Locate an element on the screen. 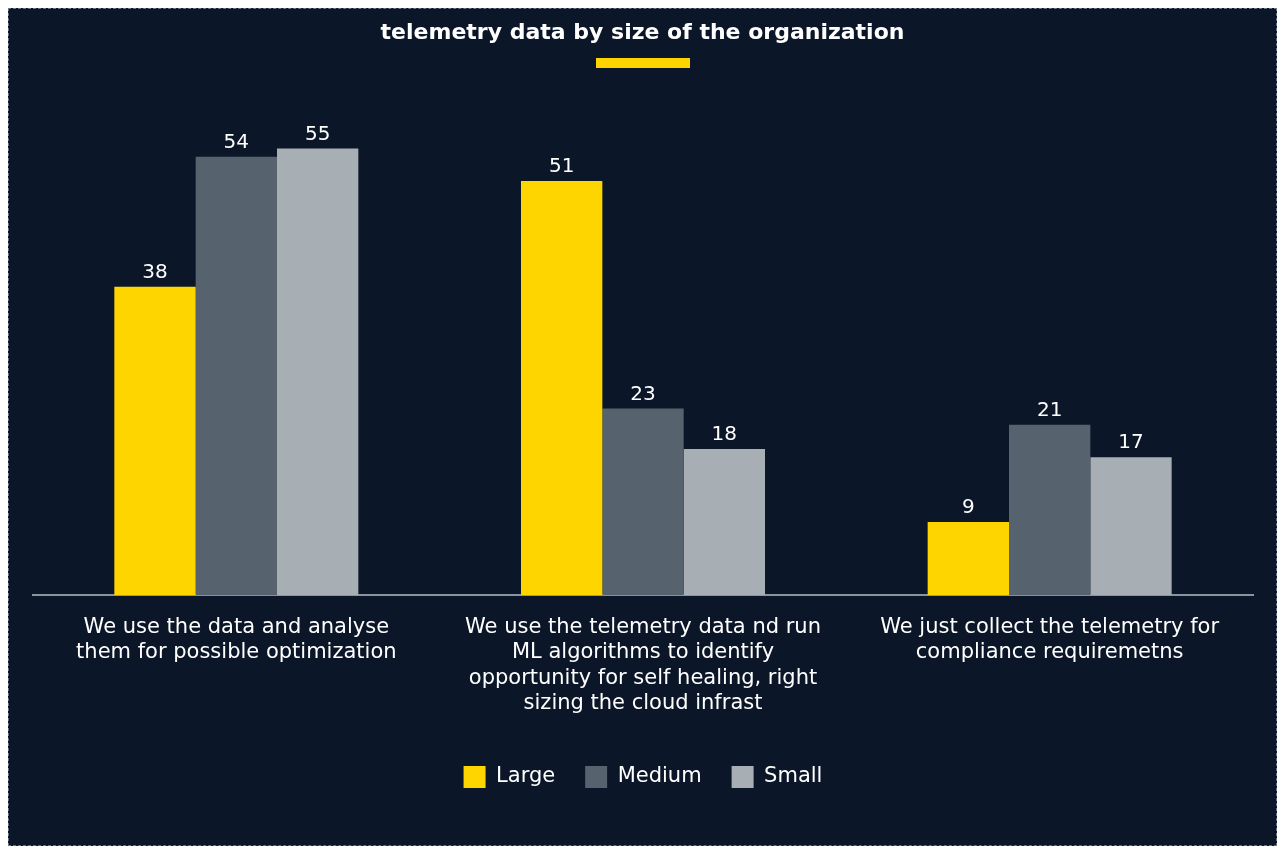 The width and height of the screenshot is (1285, 854). data-label: 18 is located at coordinates (724, 433).